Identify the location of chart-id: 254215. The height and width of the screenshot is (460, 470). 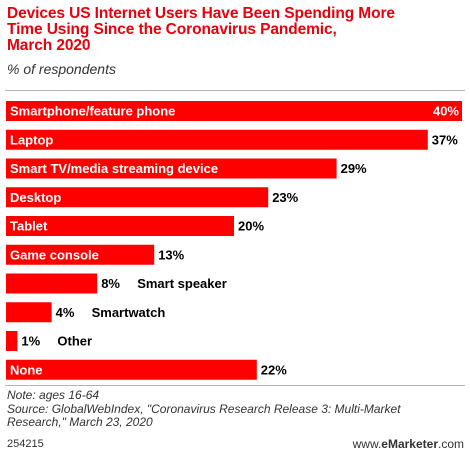
(25, 444).